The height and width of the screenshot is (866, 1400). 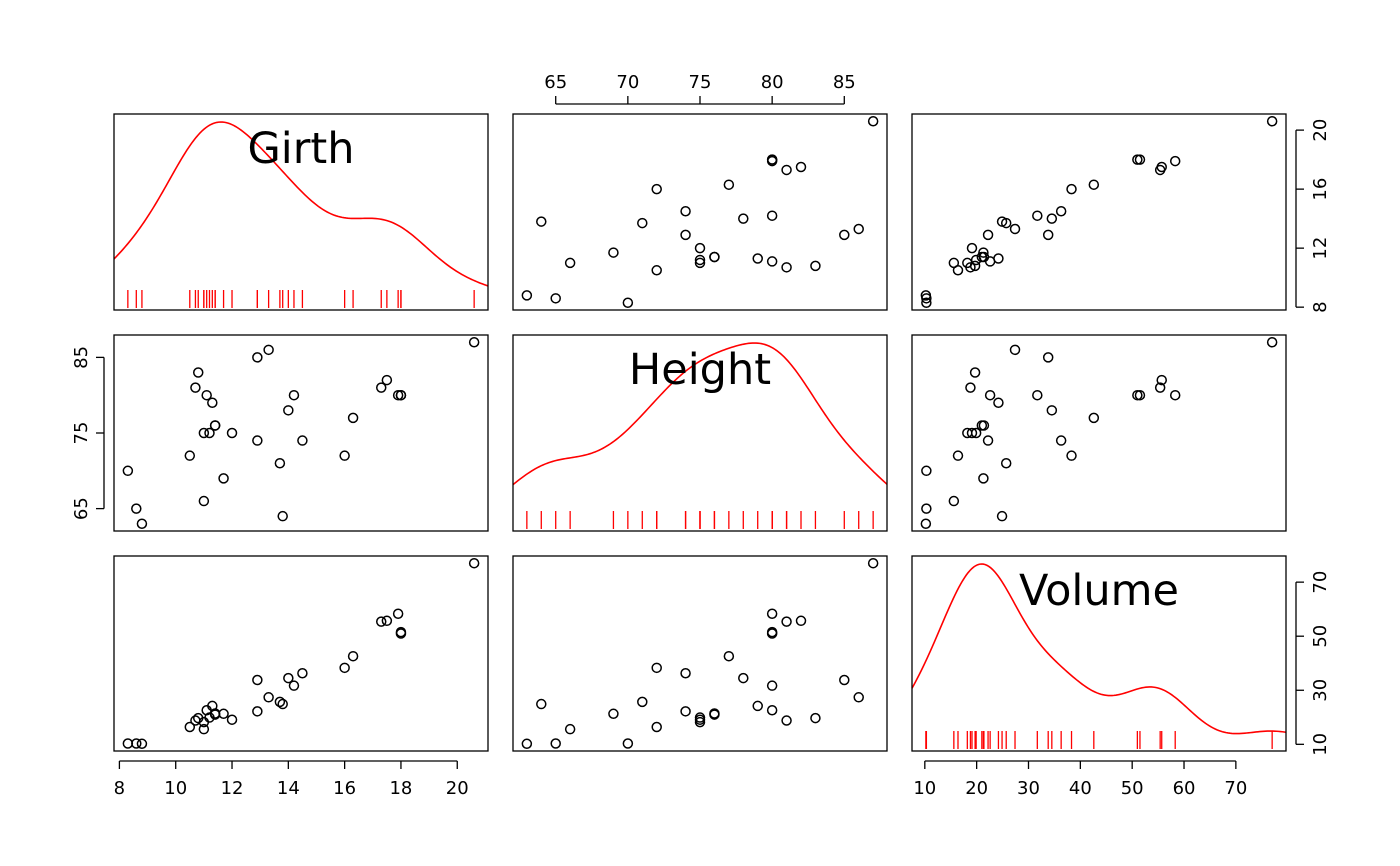 What do you see at coordinates (300, 149) in the screenshot?
I see `variable-label-girth: Girth` at bounding box center [300, 149].